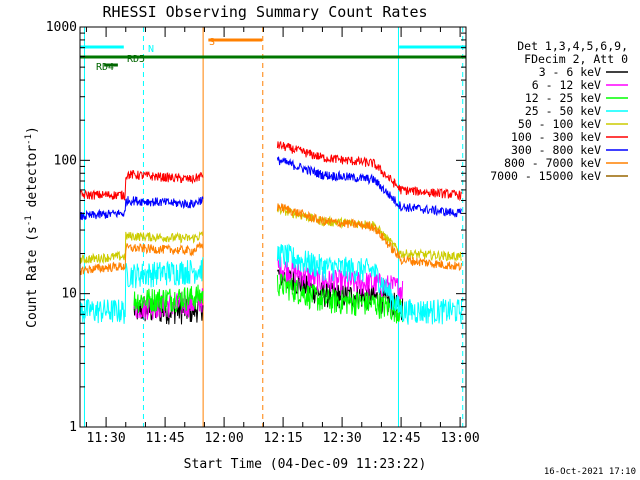 This screenshot has height=480, width=640. Describe the element at coordinates (342, 438) in the screenshot. I see `x-tick-label: 12:30` at that location.